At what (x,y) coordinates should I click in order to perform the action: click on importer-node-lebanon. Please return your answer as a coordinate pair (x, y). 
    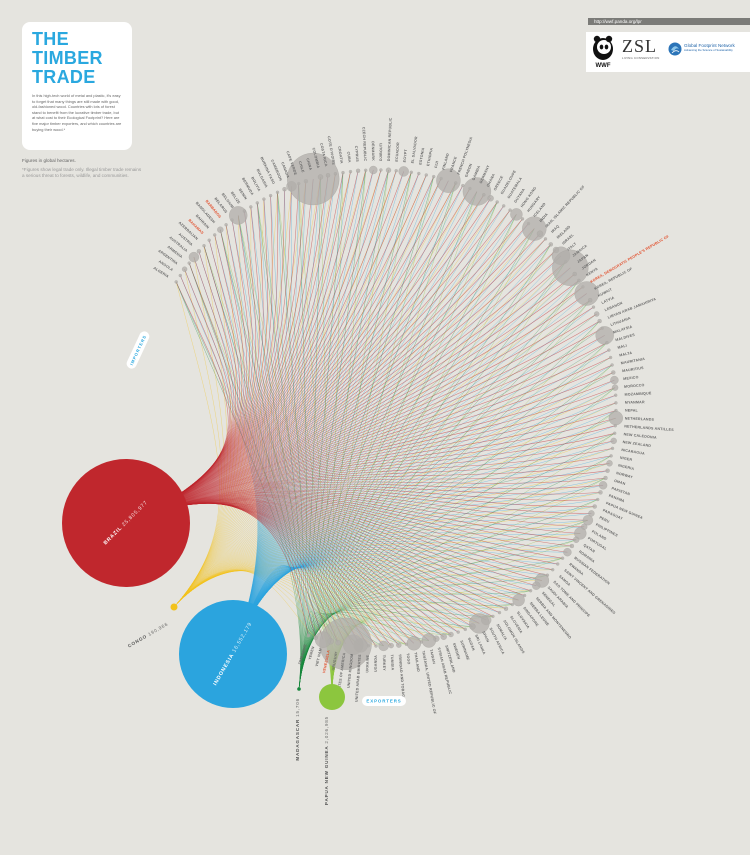
    Looking at the image, I should click on (597, 314).